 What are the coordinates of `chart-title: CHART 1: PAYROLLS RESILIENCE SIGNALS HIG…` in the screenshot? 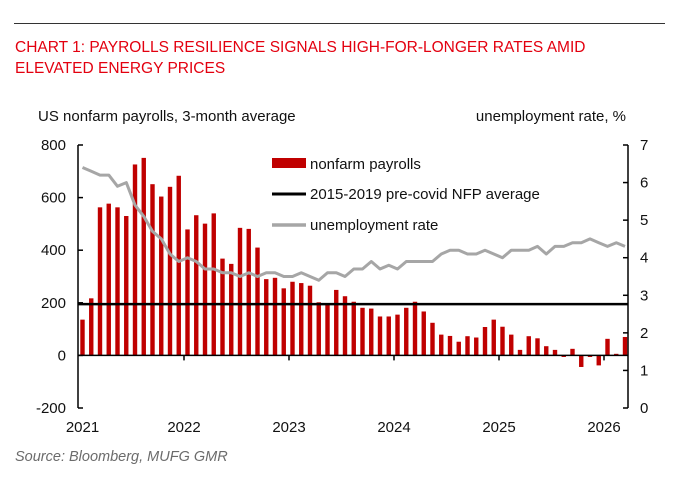 It's located at (345, 58).